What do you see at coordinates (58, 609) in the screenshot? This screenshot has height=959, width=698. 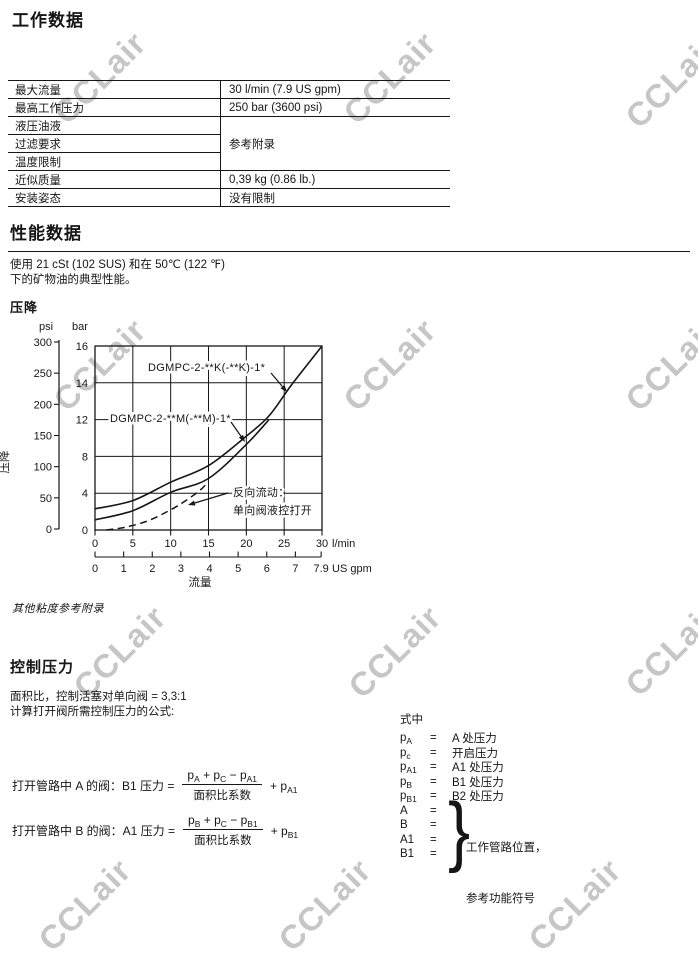 I see `viscosity-note: 其他粘度参考附录` at bounding box center [58, 609].